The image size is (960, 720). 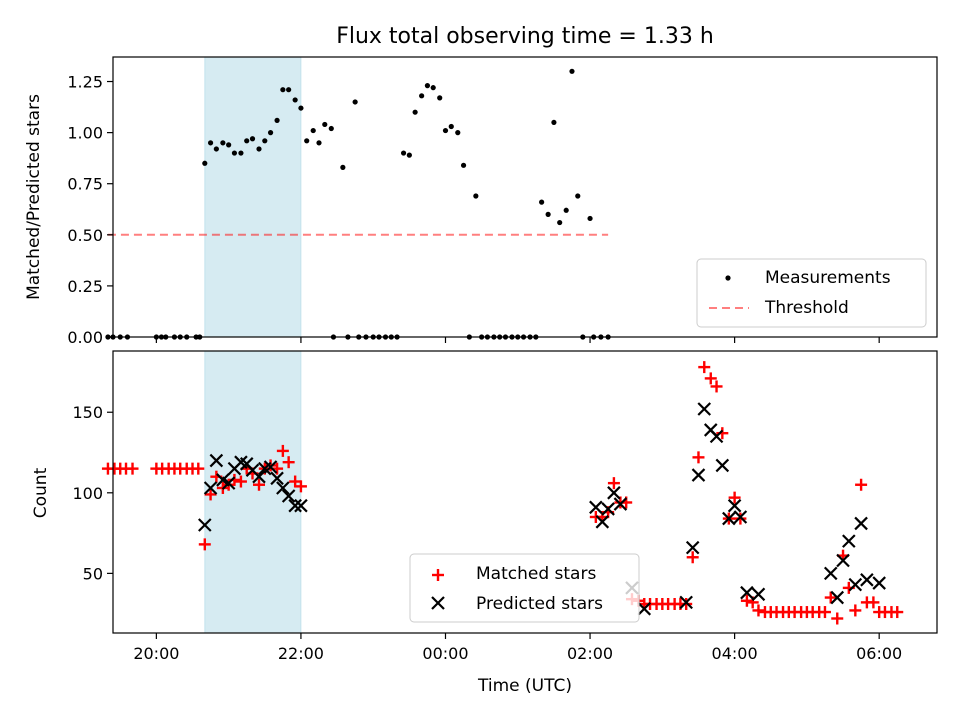 I want to click on x-tick-label: 22:00, so click(x=301, y=653).